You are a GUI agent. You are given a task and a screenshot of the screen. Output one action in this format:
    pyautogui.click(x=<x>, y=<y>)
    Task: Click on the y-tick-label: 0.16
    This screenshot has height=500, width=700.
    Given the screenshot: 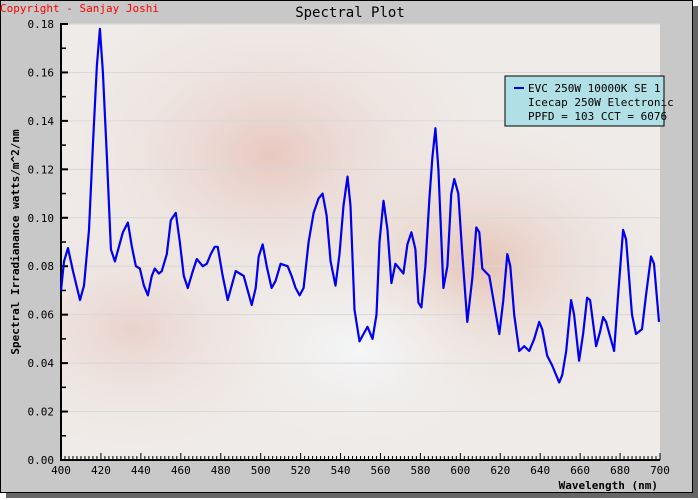 What is the action you would take?
    pyautogui.click(x=41, y=72)
    